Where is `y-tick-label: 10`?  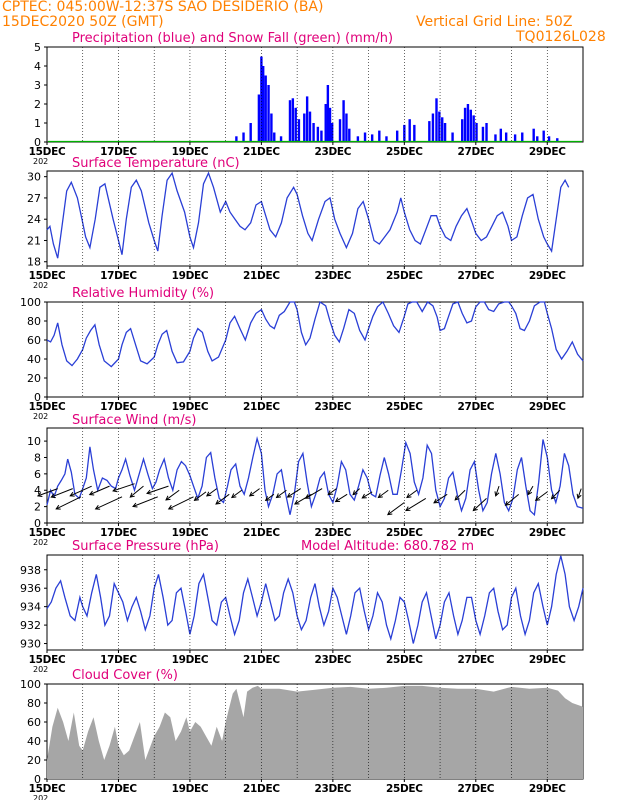 y-tick-label: 10 is located at coordinates (34, 441).